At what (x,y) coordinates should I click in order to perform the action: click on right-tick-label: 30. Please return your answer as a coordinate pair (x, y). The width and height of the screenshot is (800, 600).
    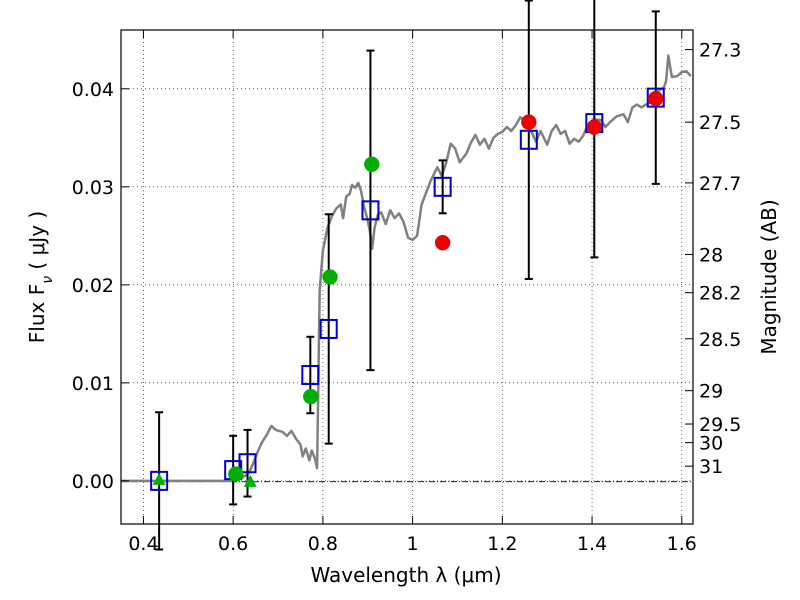
    Looking at the image, I should click on (711, 444).